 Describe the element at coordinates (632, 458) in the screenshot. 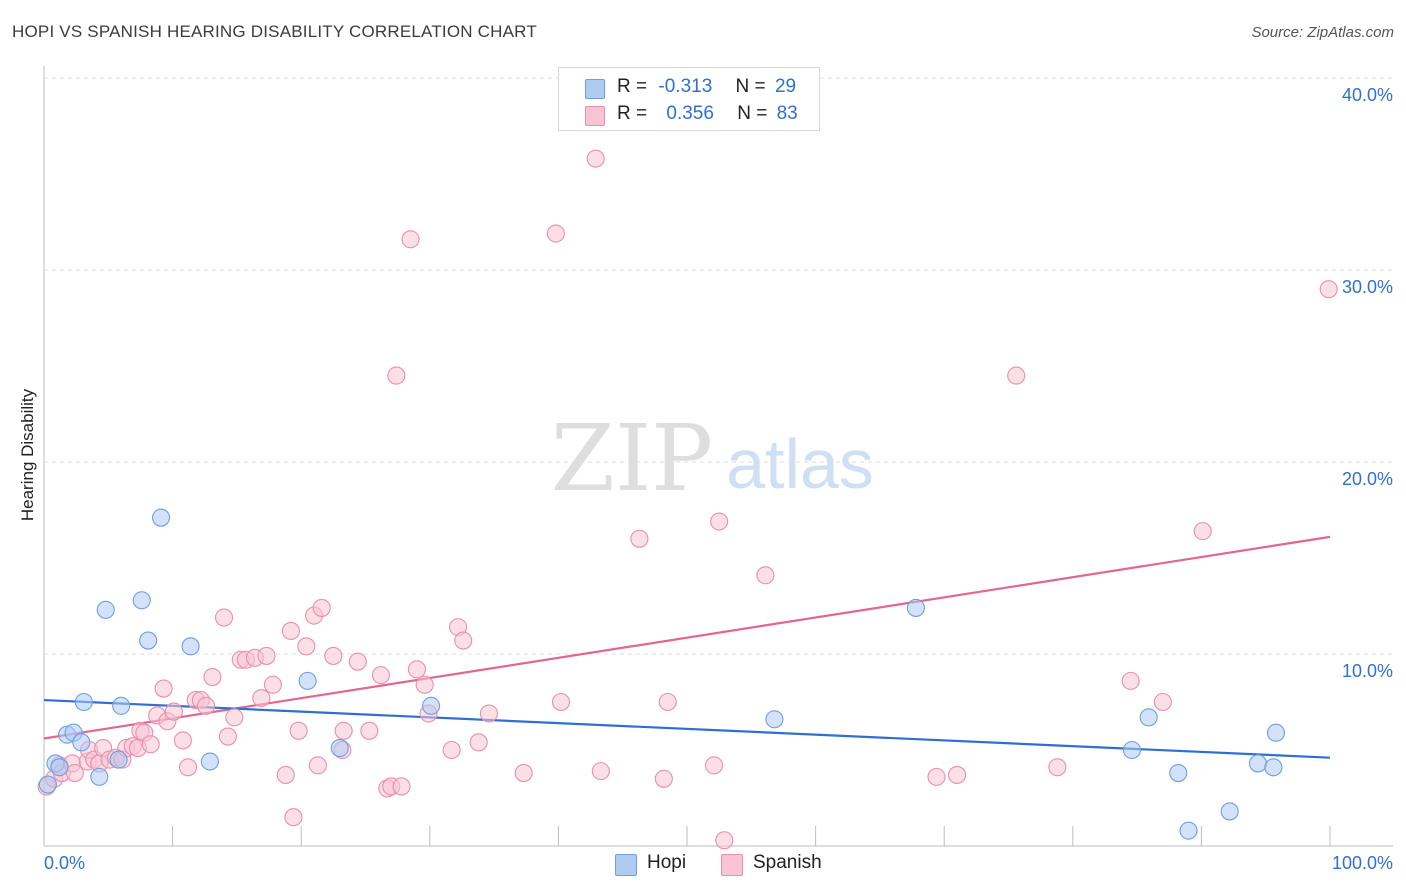

I see `watermark-zip: ZIP` at that location.